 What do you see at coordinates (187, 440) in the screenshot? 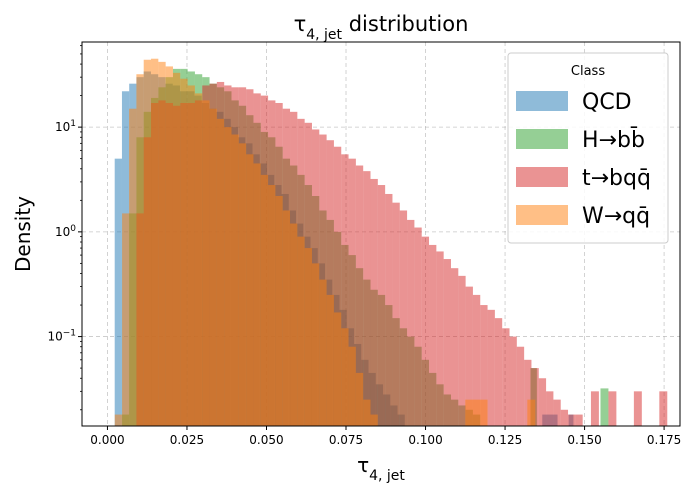
I see `x-tick-label: 0.025` at bounding box center [187, 440].